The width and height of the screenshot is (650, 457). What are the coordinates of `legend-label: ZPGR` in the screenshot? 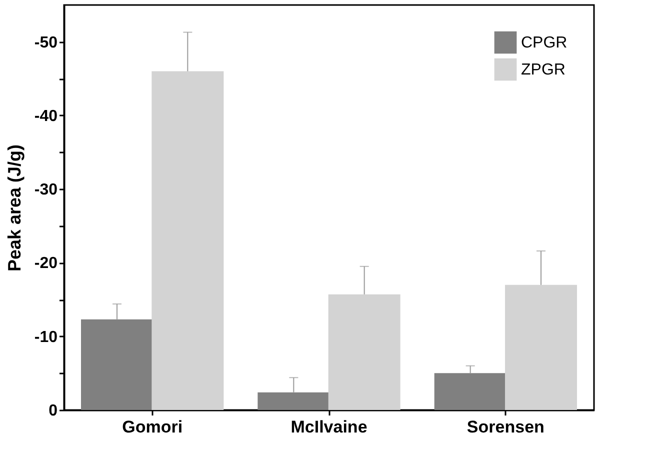 It's located at (543, 70).